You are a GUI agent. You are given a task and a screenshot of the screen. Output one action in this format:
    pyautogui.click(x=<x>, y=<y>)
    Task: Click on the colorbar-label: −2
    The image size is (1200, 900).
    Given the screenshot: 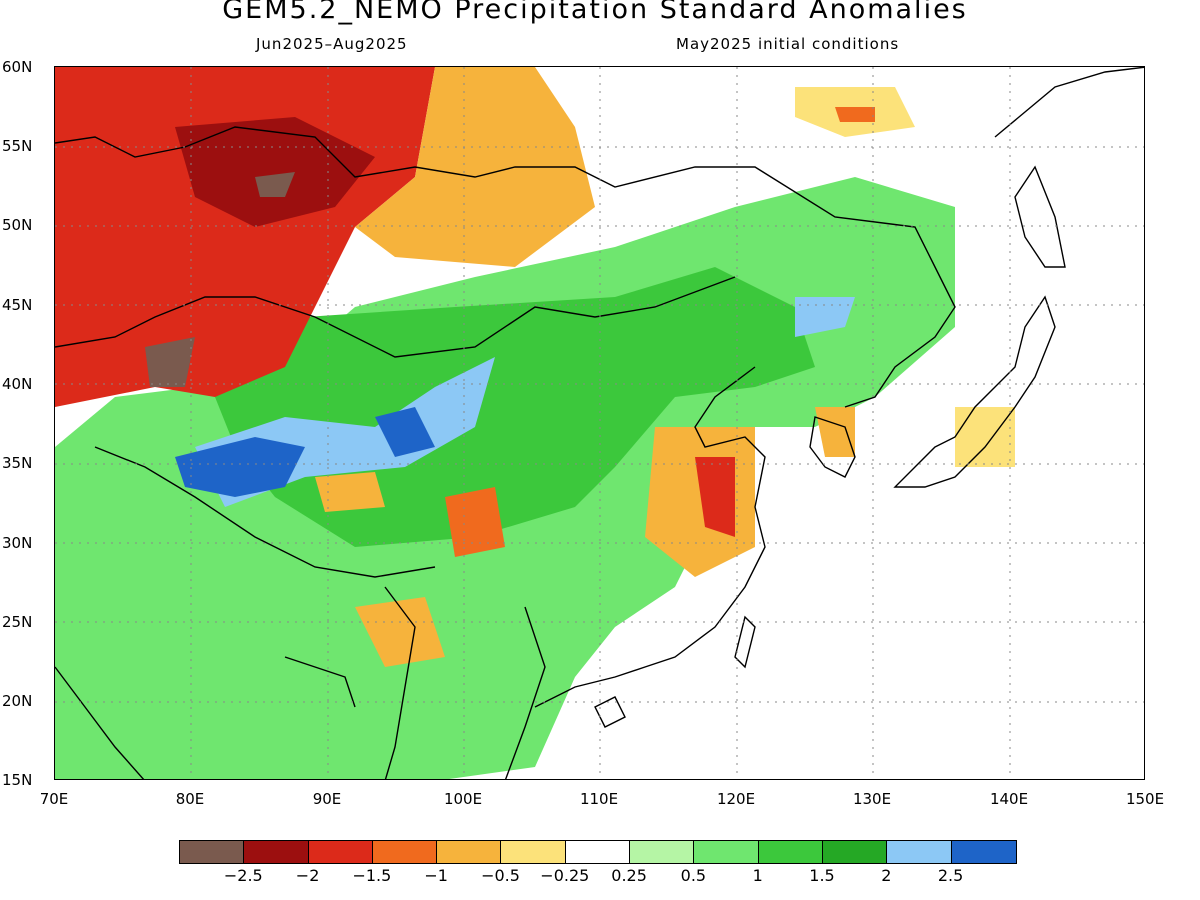 What is the action you would take?
    pyautogui.click(x=307, y=875)
    